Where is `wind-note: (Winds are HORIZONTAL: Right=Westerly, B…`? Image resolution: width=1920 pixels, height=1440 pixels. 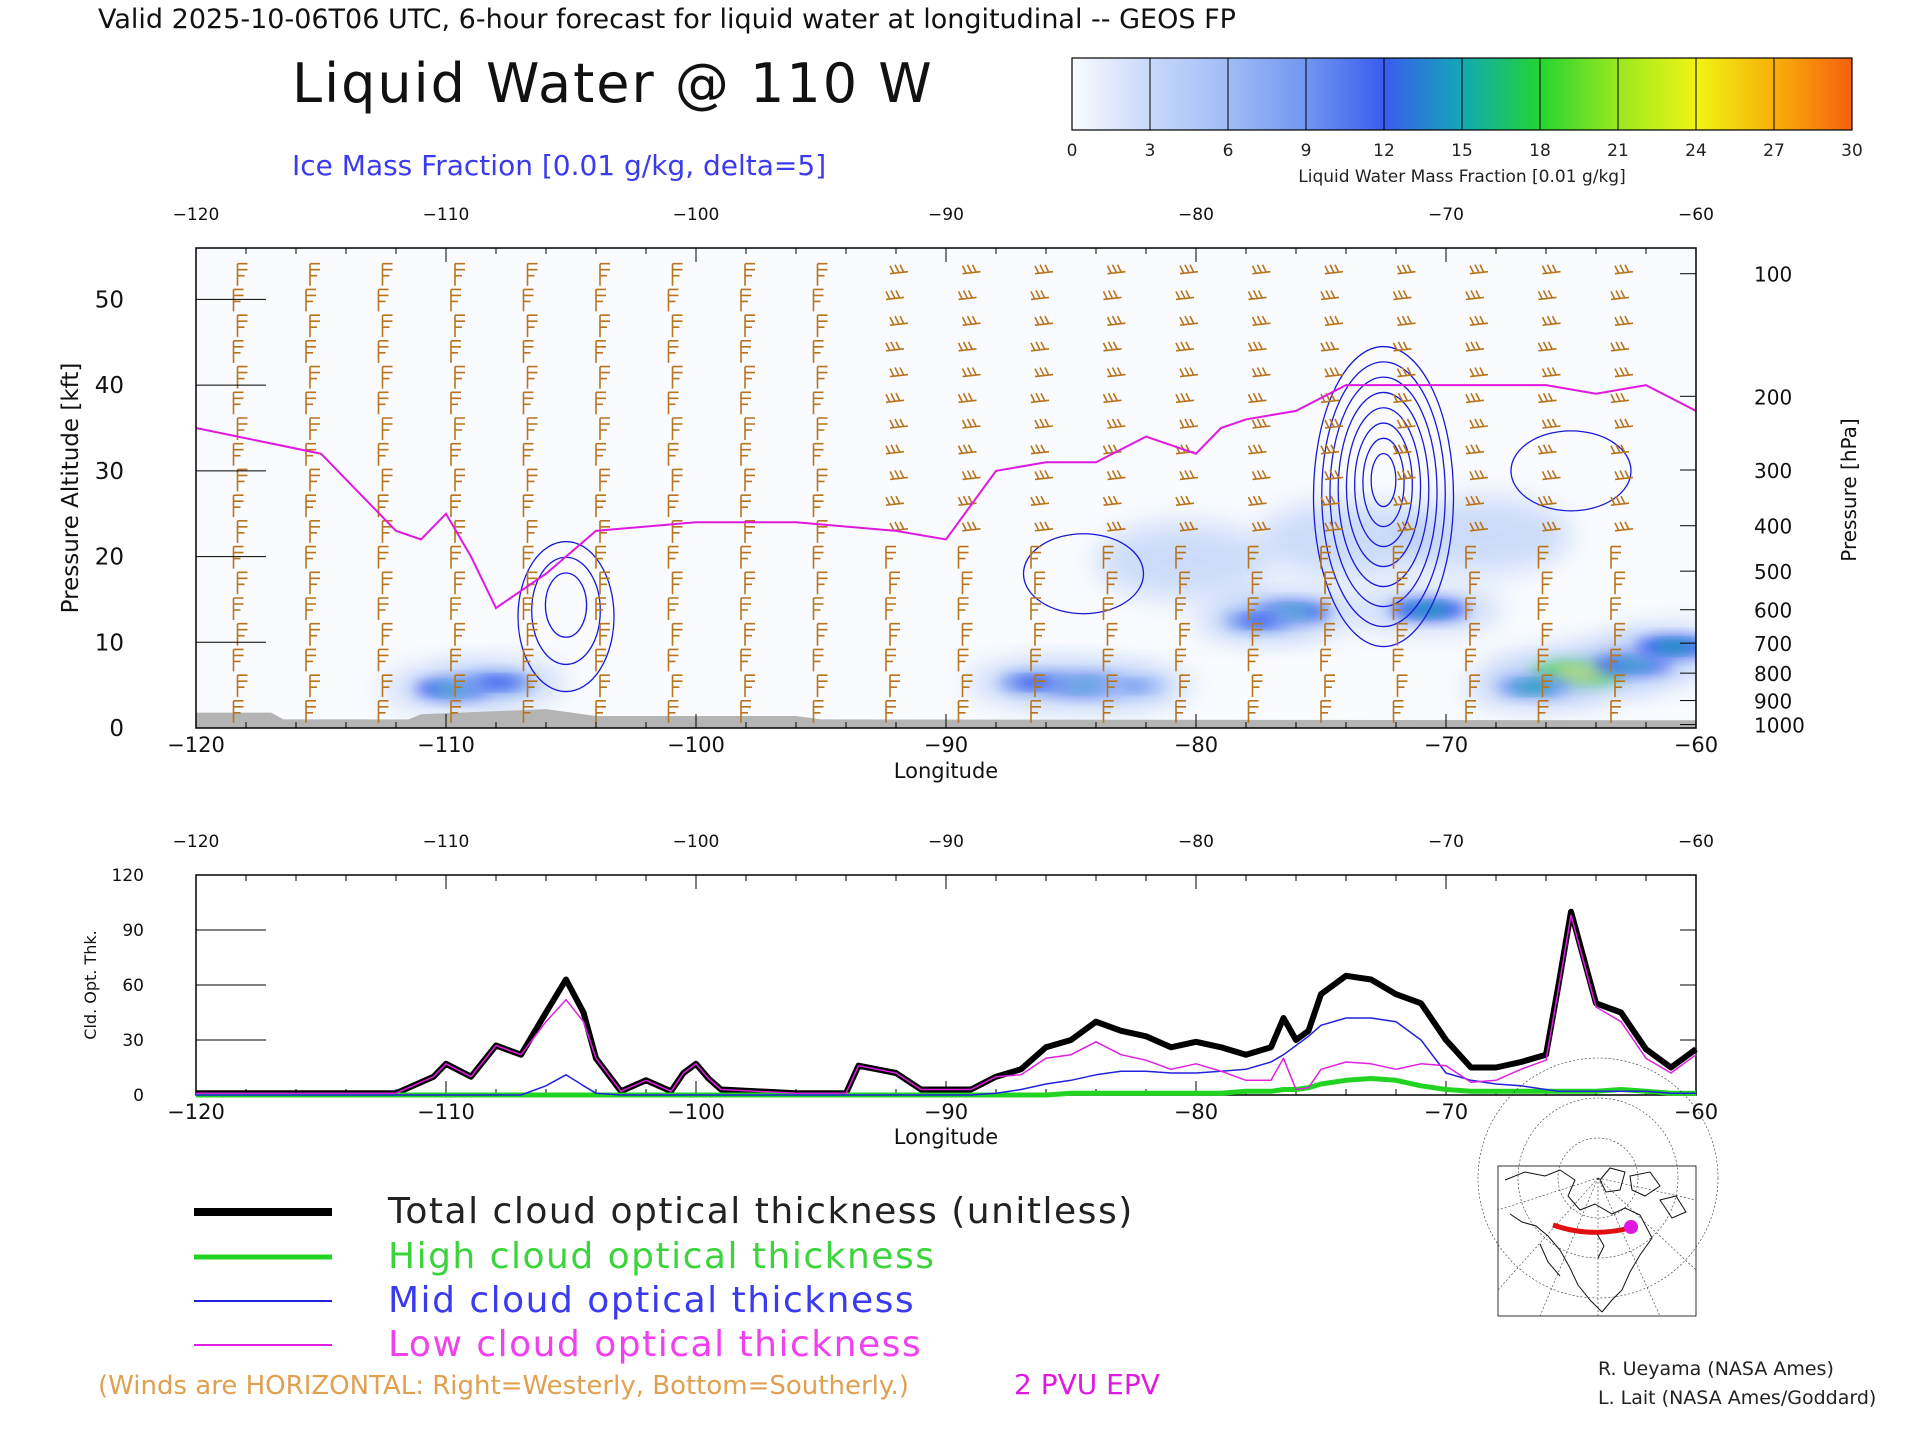 wind-note: (Winds are HORIZONTAL: Right=Westerly, B… is located at coordinates (503, 1386).